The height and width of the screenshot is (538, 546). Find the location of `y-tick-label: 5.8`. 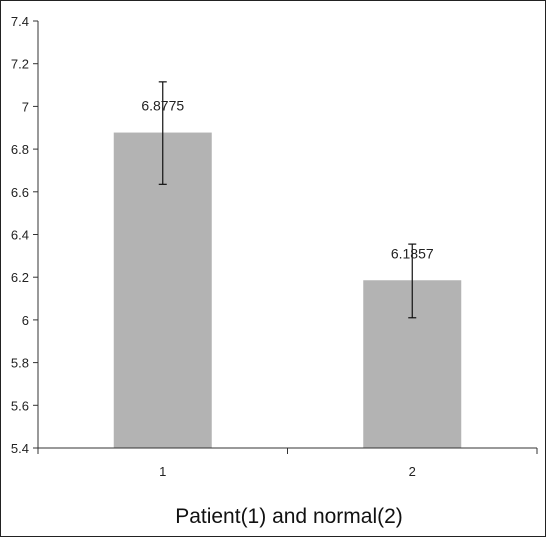

y-tick-label: 5.8 is located at coordinates (20, 363).